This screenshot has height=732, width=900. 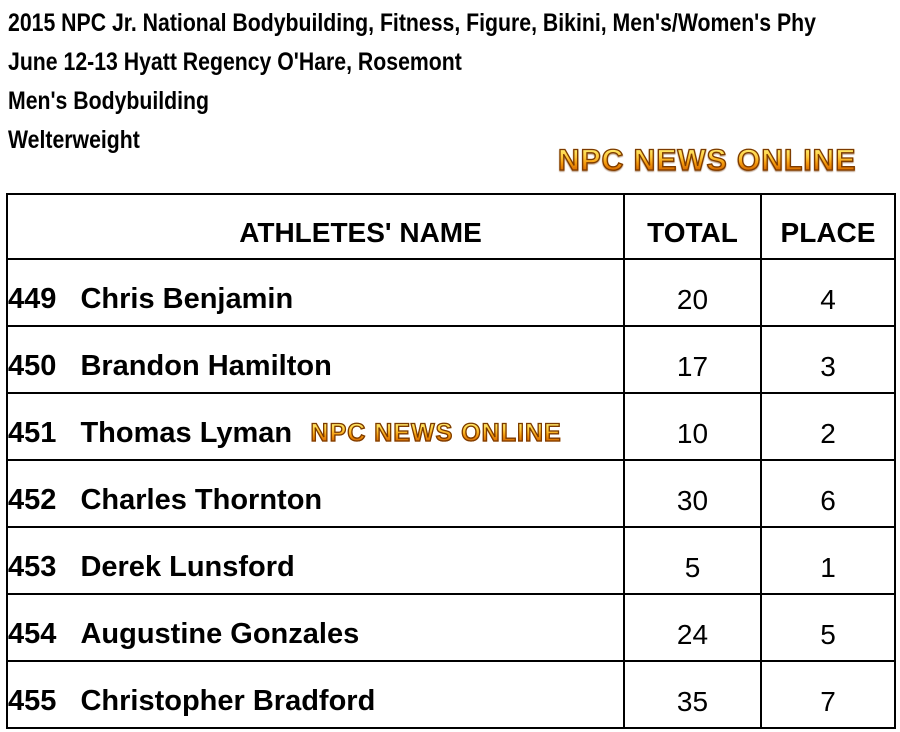 I want to click on table-row: 453 Derek Lunsford 5 1, so click(x=451, y=560).